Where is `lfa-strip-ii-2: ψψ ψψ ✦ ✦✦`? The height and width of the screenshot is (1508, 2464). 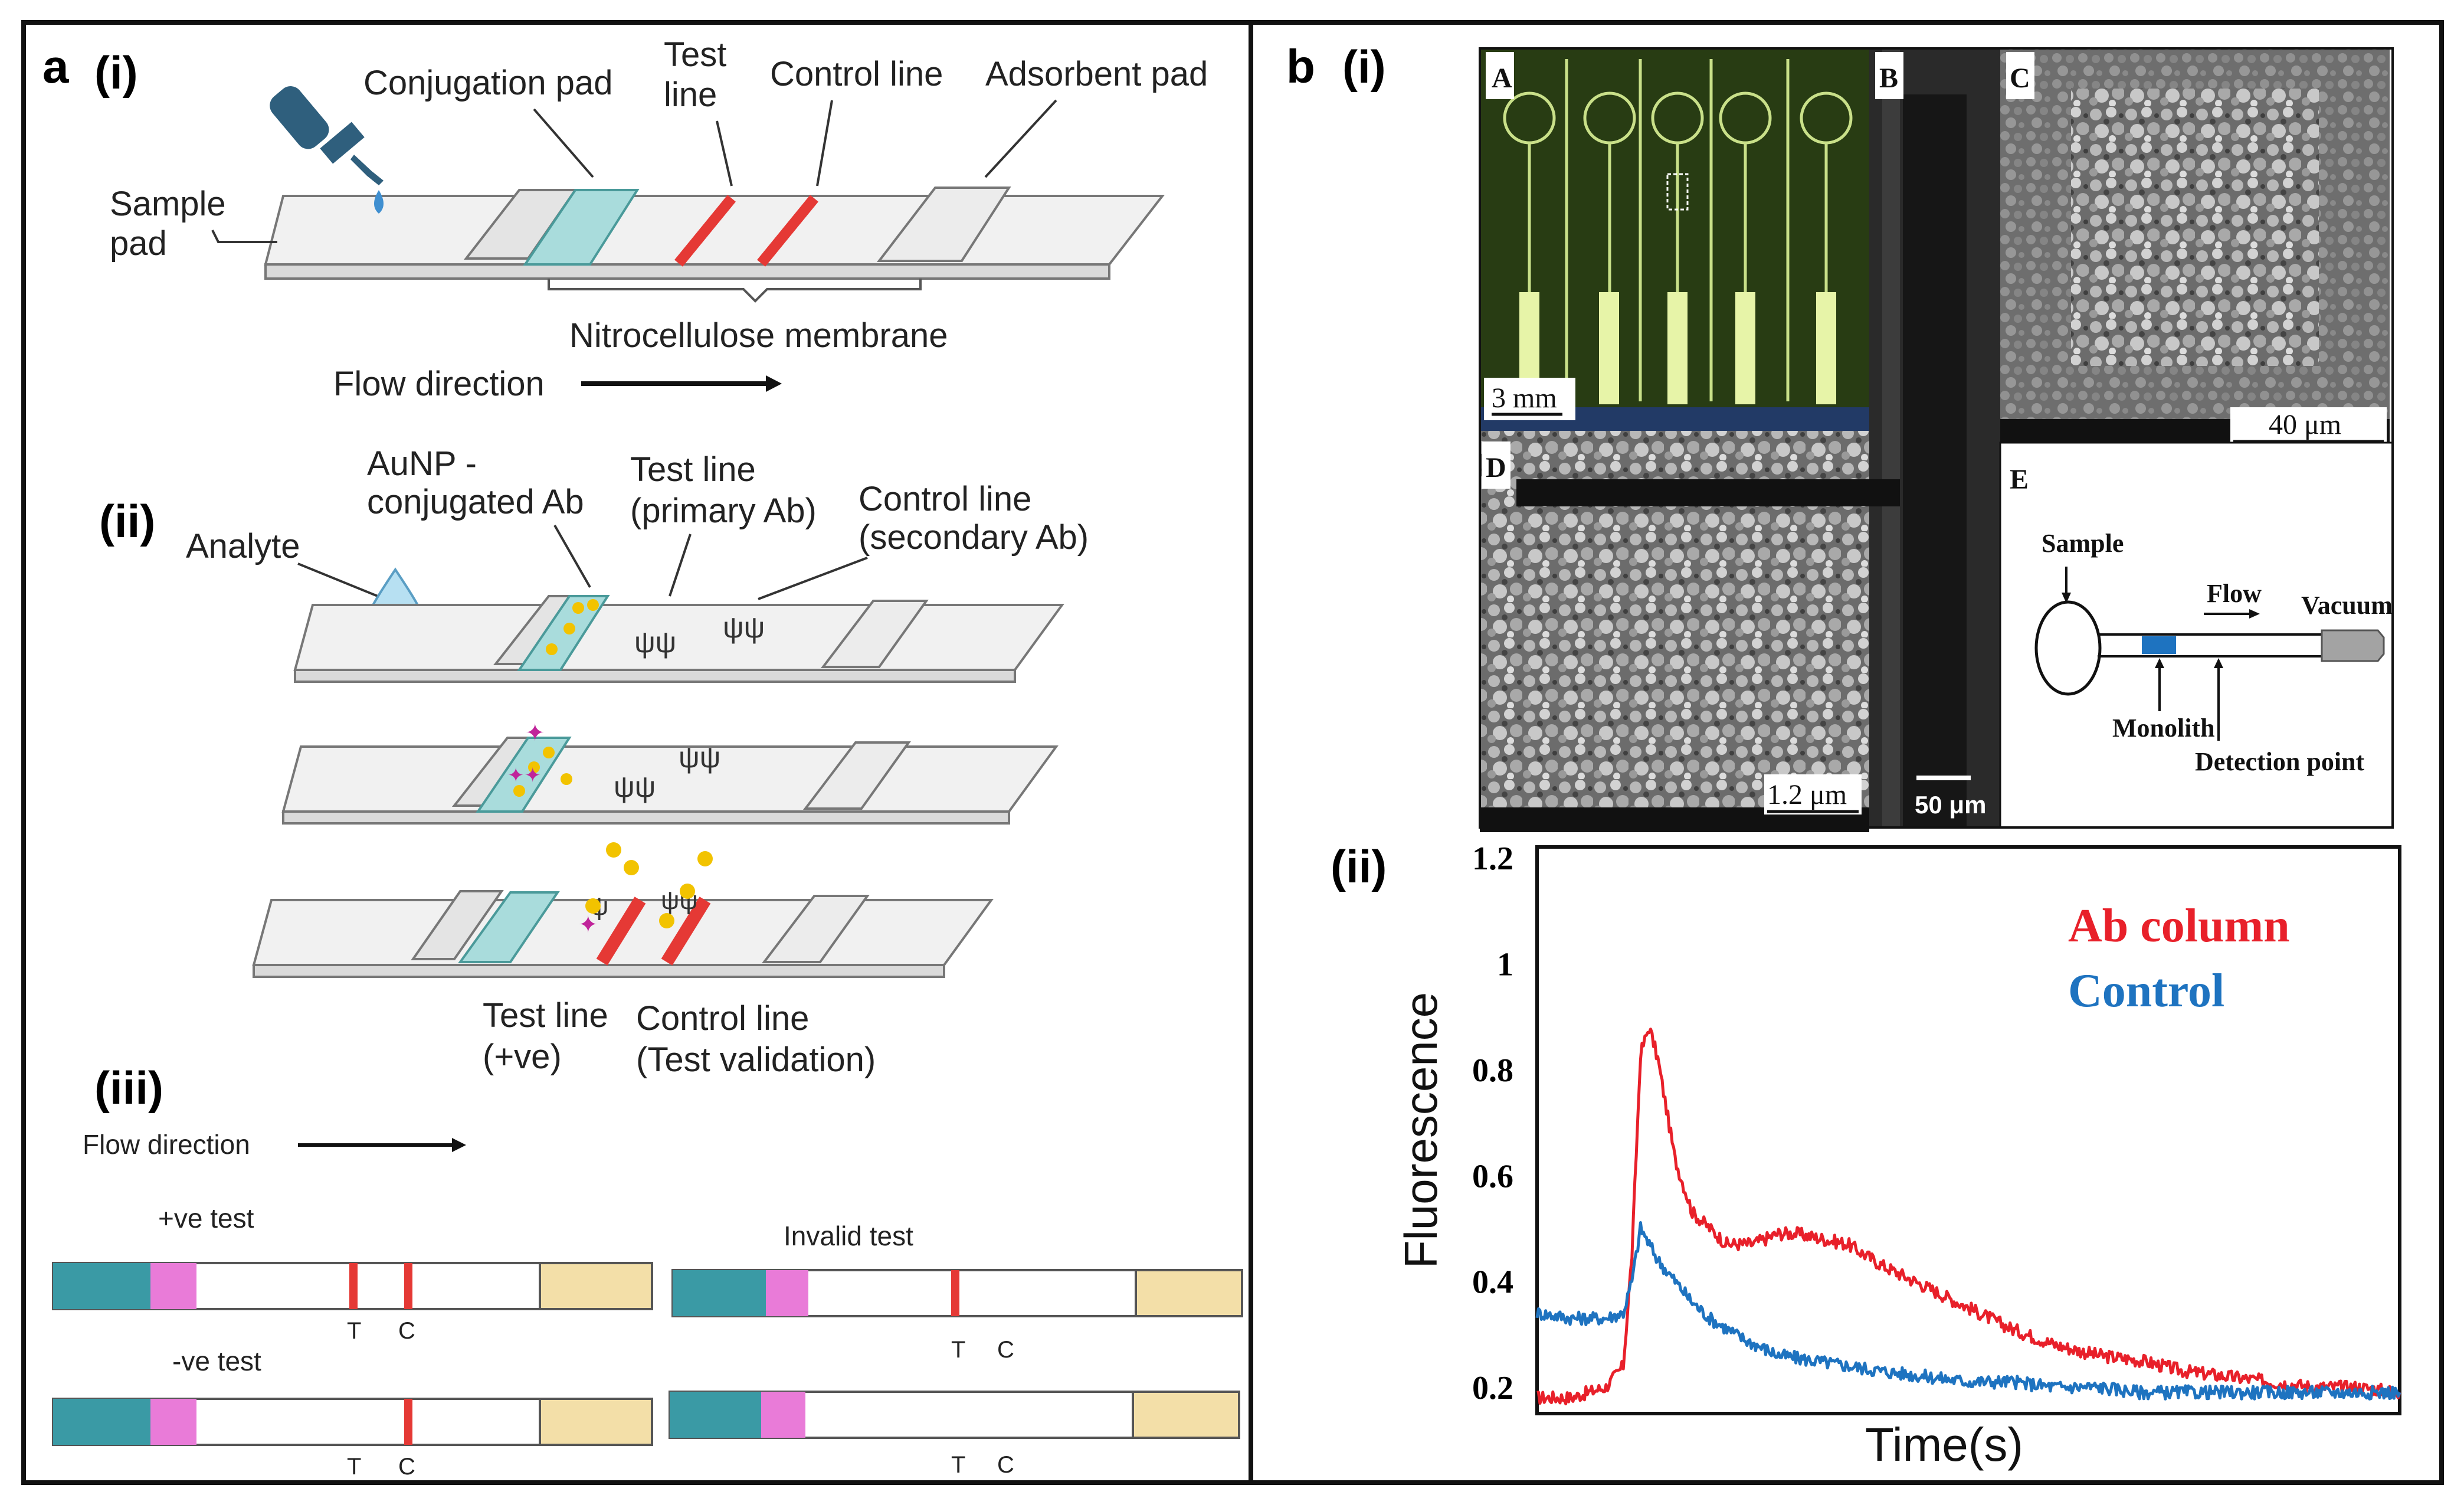
lfa-strip-ii-2: ψψ ψψ ✦ ✦✦ is located at coordinates (670, 773).